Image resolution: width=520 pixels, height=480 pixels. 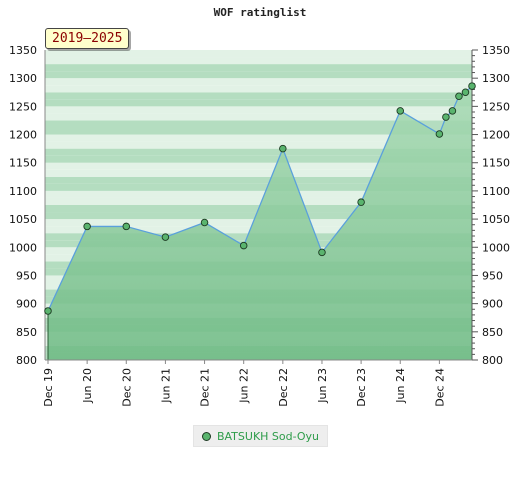 What do you see at coordinates (496, 191) in the screenshot?
I see `y-tick-label-right: 1100` at bounding box center [496, 191].